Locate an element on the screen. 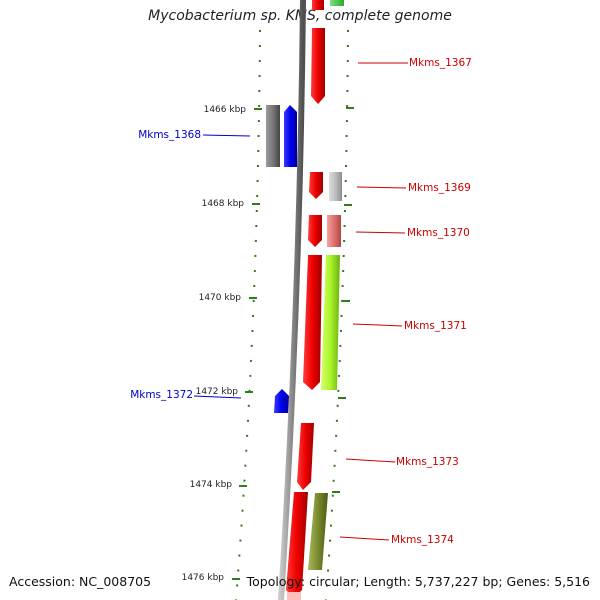 The height and width of the screenshot is (600, 600). gene-homolog-gray is located at coordinates (273, 136).